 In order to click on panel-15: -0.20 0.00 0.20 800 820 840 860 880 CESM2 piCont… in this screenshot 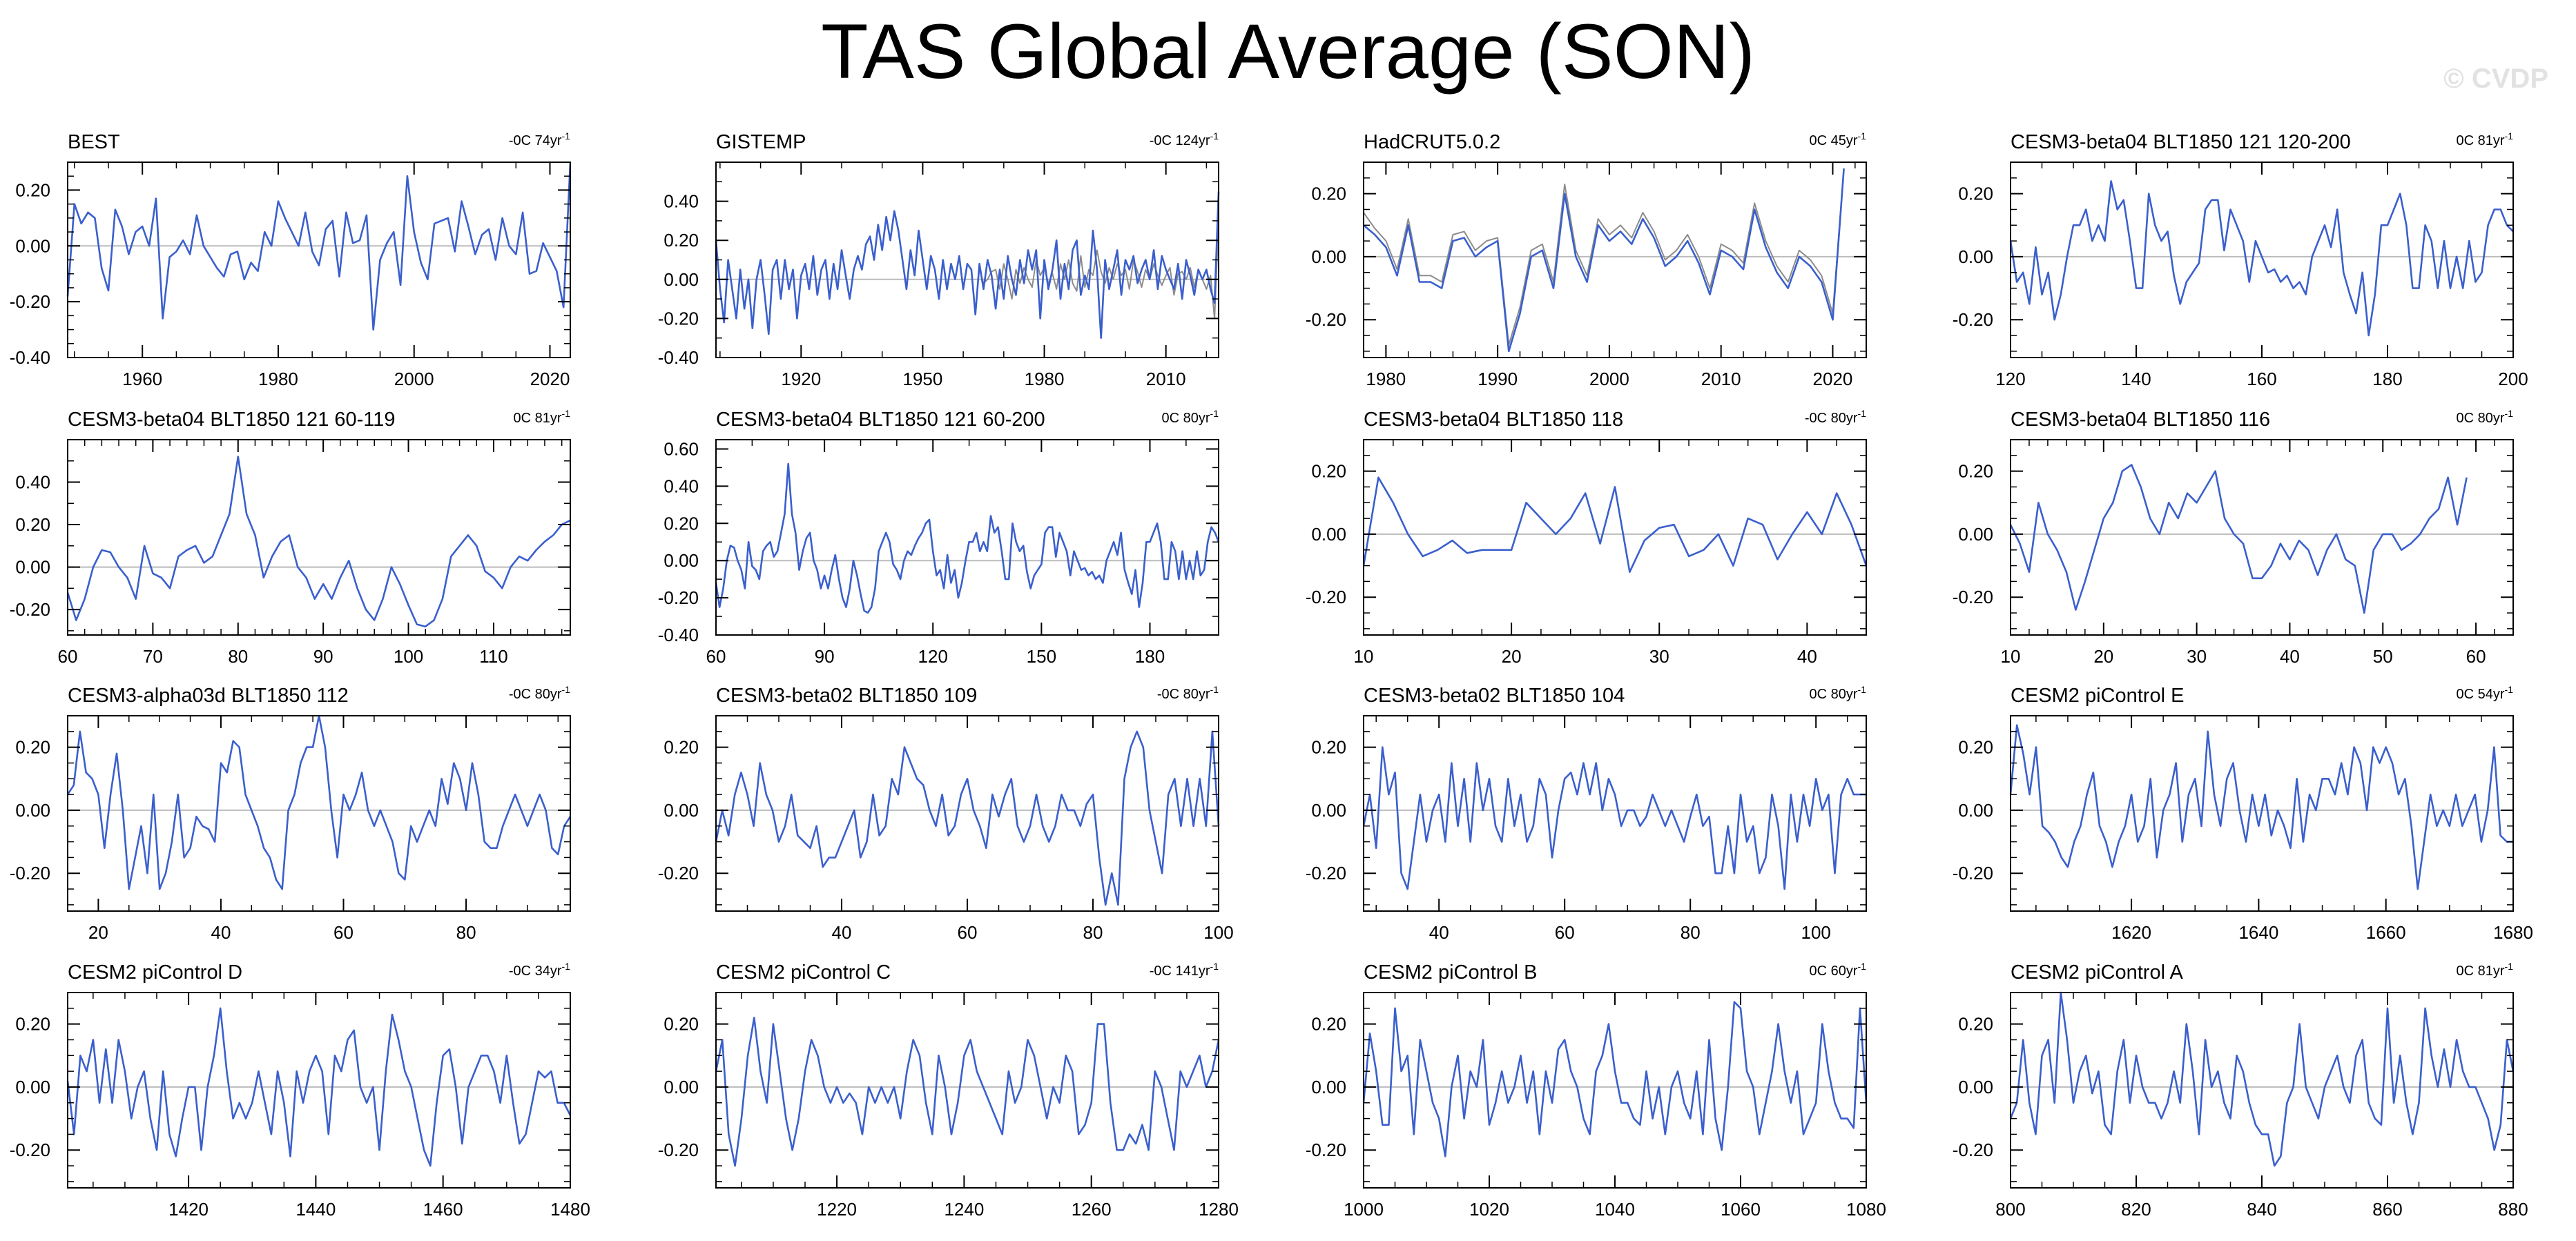, I will do `click(2241, 1090)`.